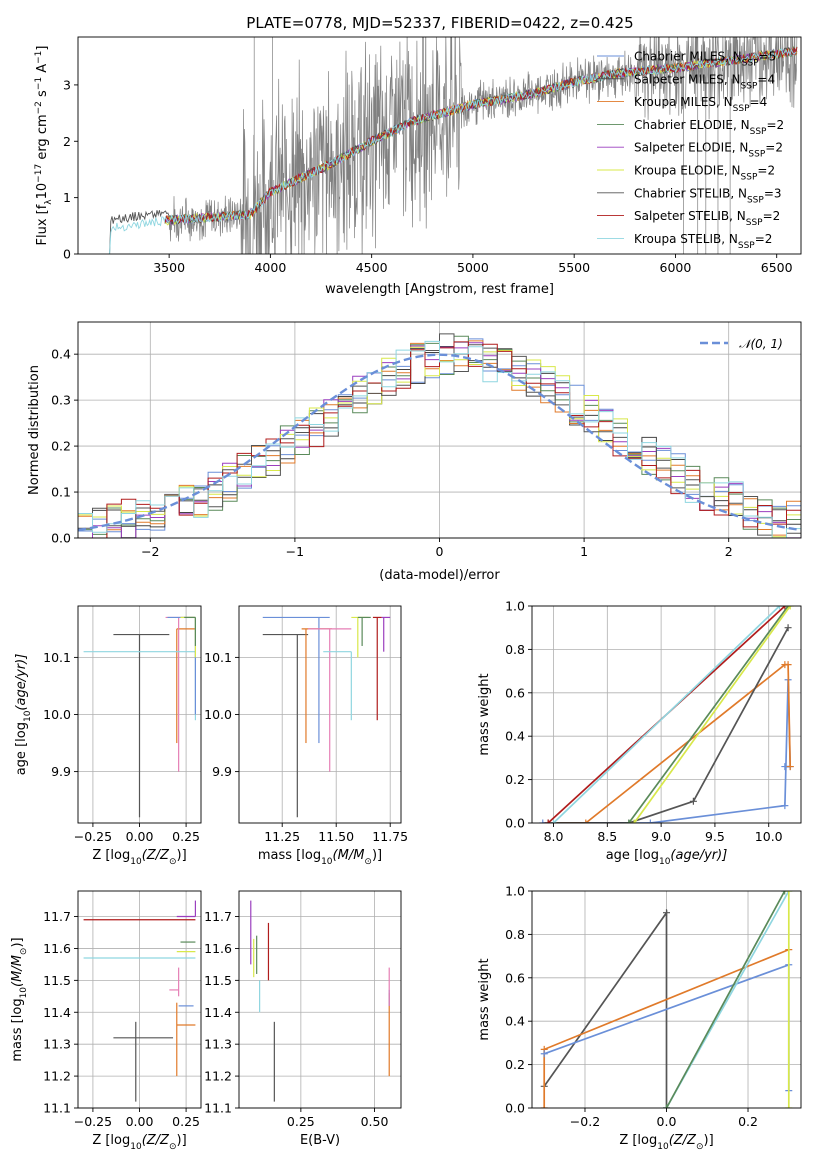 The width and height of the screenshot is (819, 1170). Describe the element at coordinates (439, 289) in the screenshot. I see `spectrum-xlabel: wavelength [Angstrom, rest frame]` at that location.